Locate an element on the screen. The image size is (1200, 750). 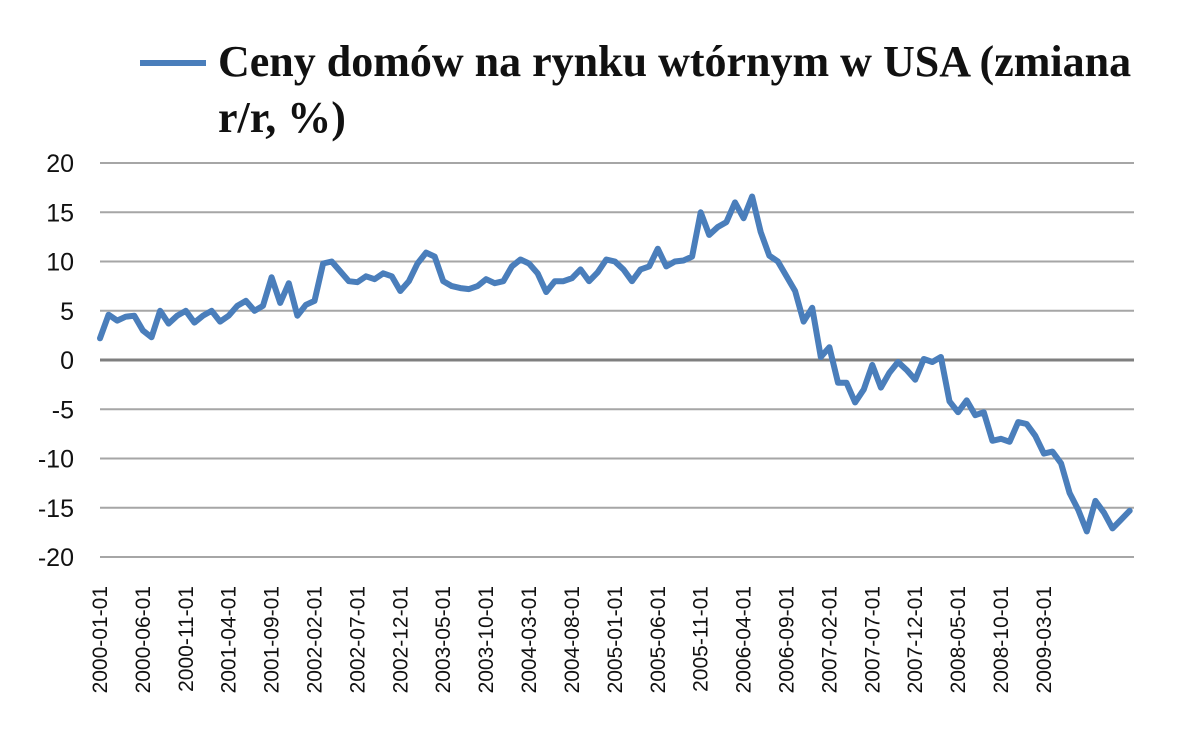
x-tick-label: 2006-09-01 is located at coordinates (786, 639).